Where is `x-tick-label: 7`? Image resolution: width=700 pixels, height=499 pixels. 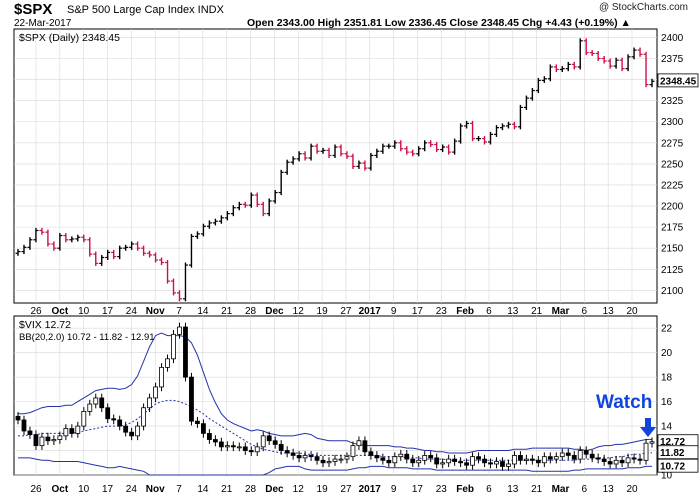 x-tick-label: 7 is located at coordinates (179, 489).